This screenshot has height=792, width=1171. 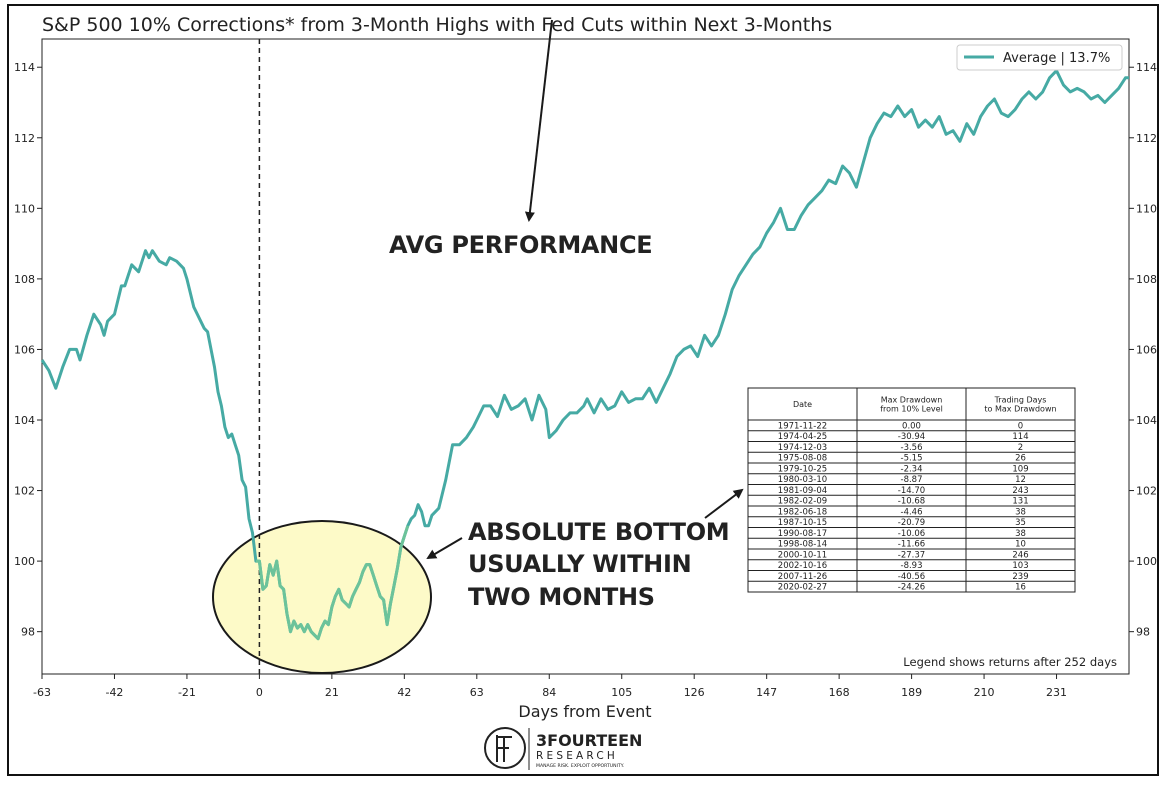 What do you see at coordinates (1146, 279) in the screenshot?
I see `y-tick-label-right: 108` at bounding box center [1146, 279].